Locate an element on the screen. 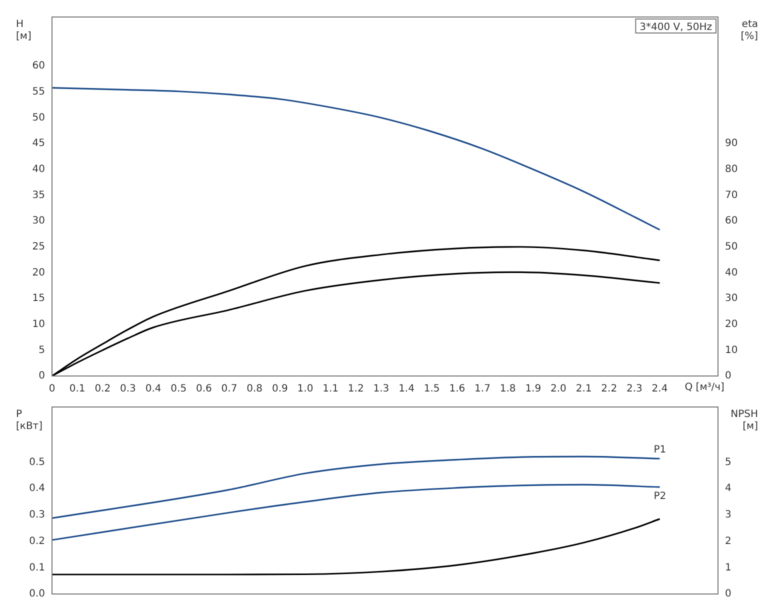 The image size is (774, 611). x-tick-label: 1.5 is located at coordinates (432, 389).